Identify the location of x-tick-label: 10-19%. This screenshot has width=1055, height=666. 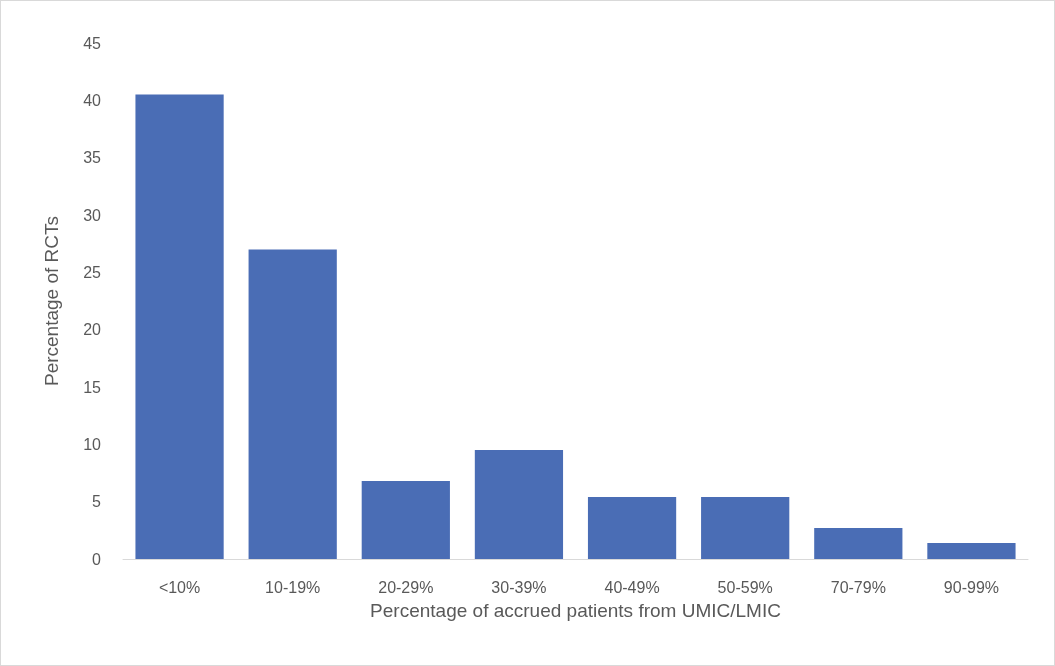
(293, 587).